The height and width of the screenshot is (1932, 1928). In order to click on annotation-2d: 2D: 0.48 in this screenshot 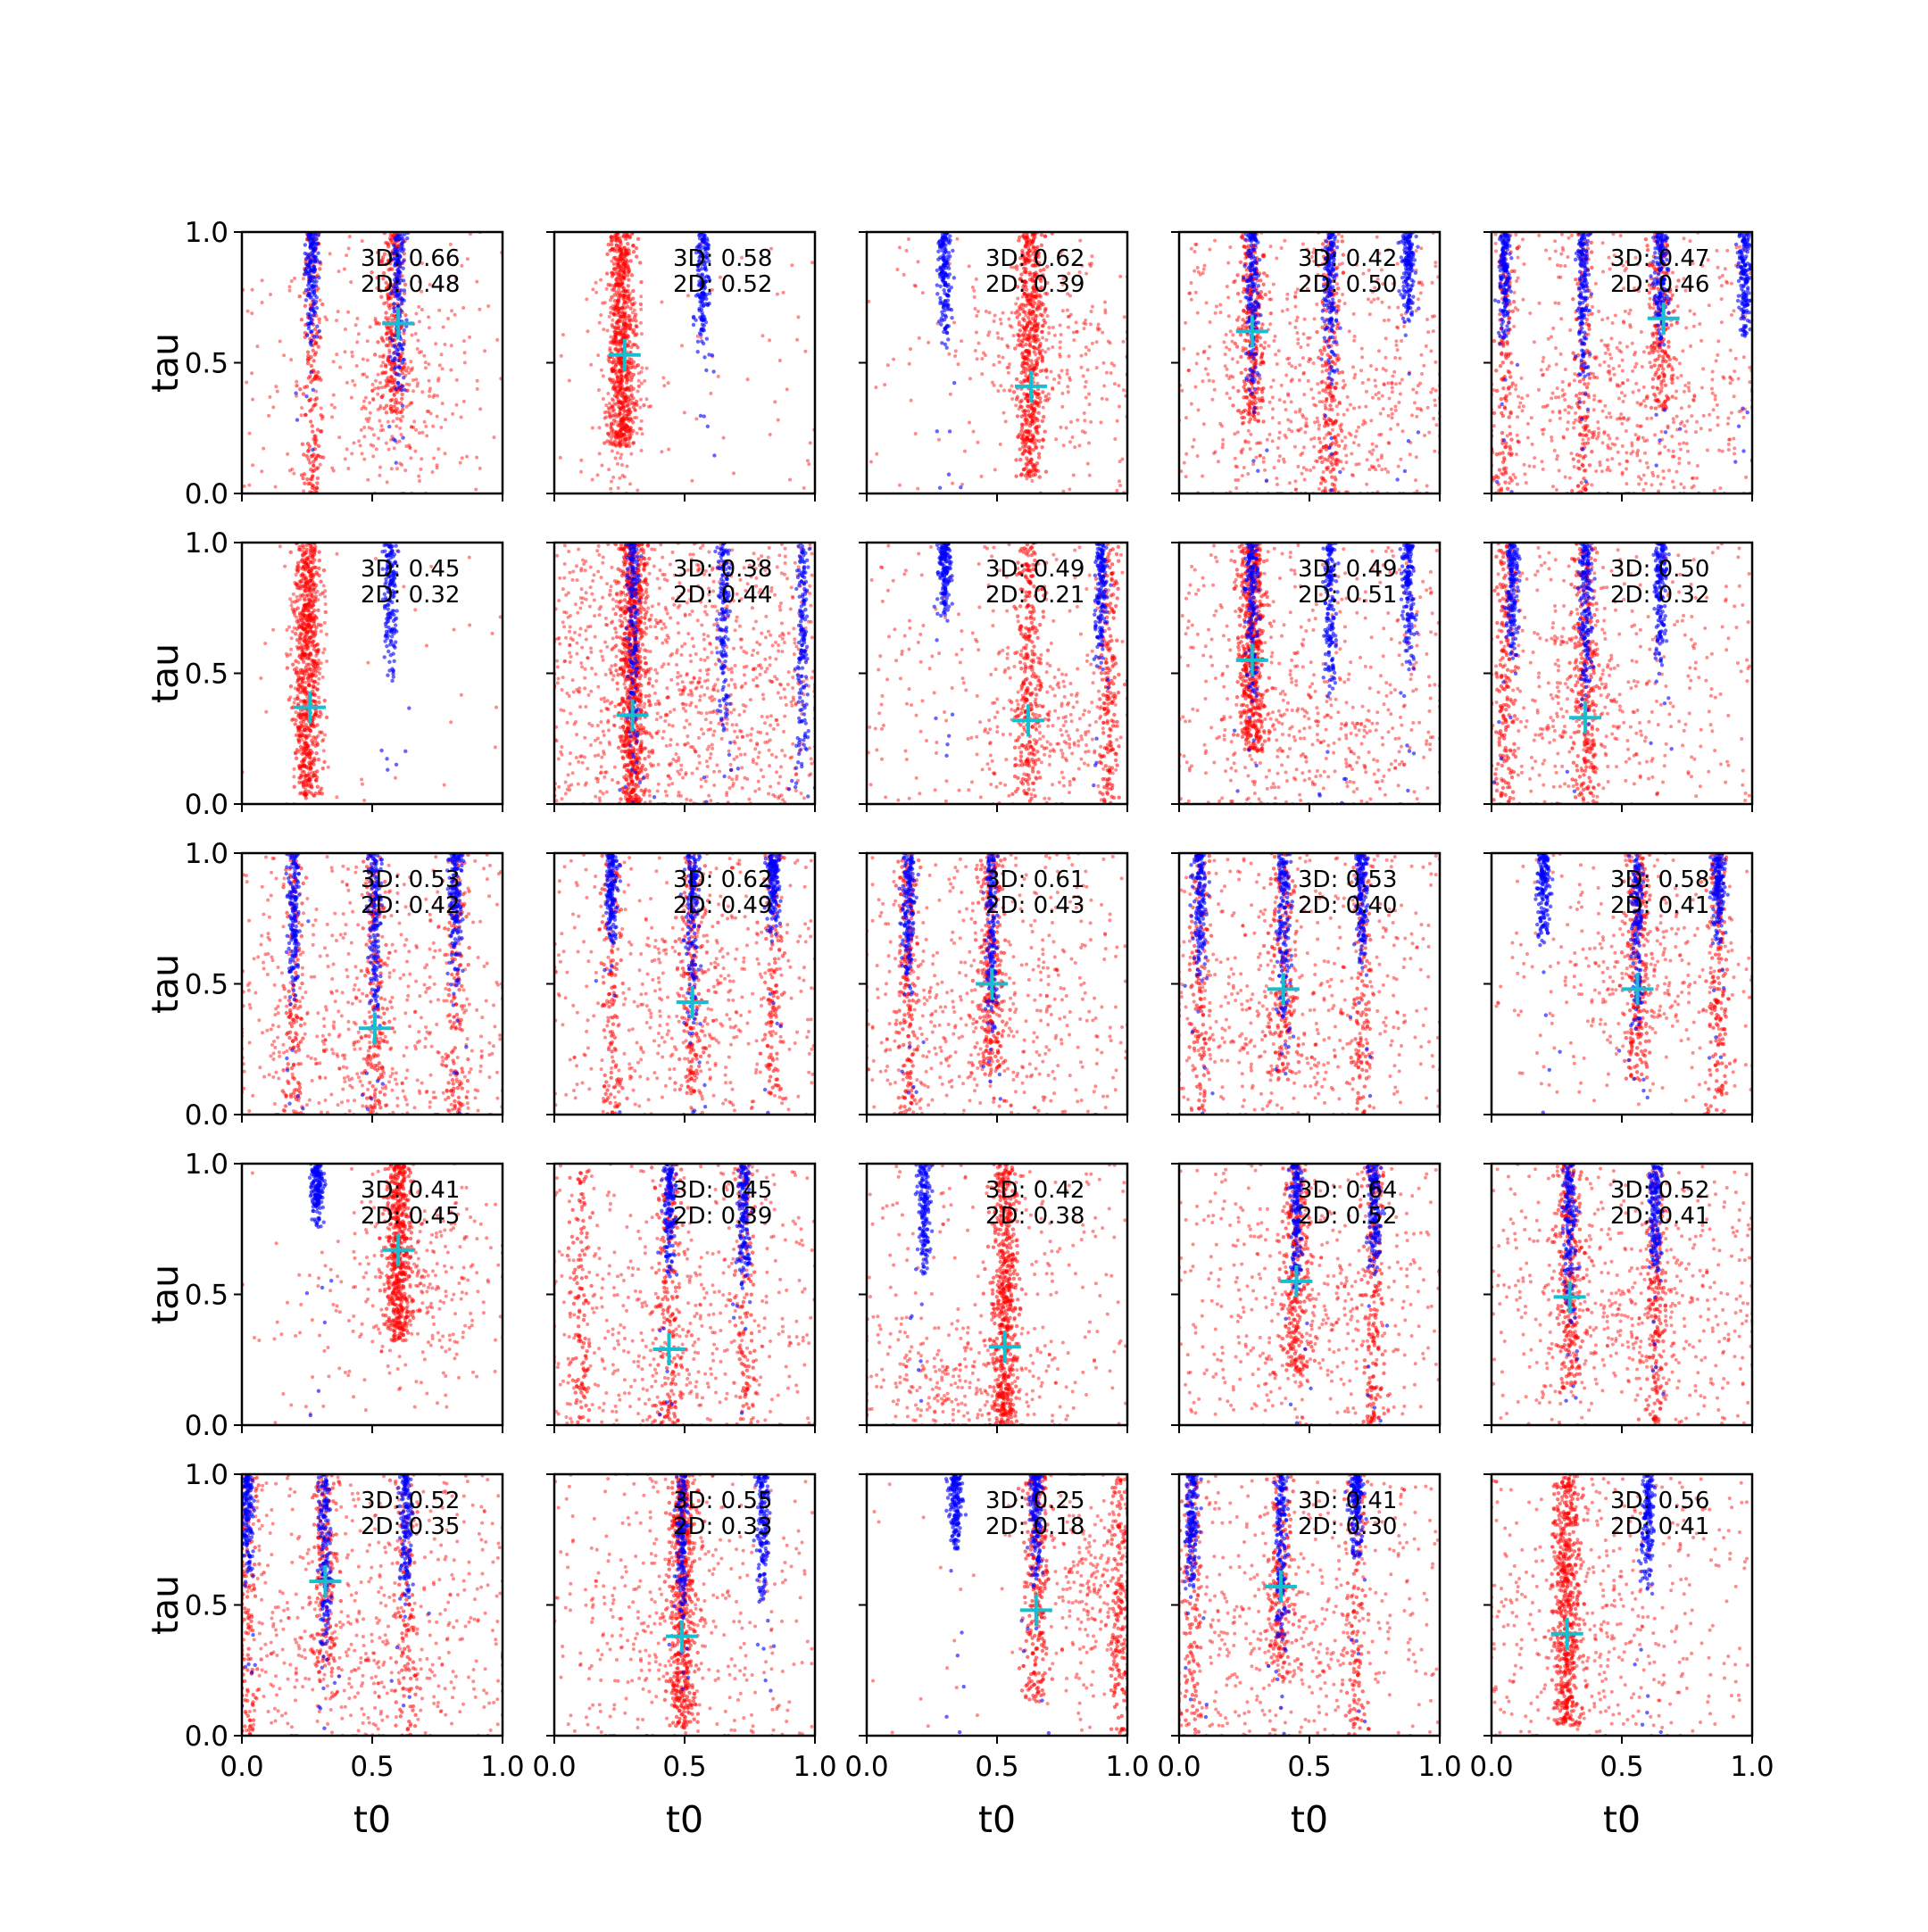, I will do `click(410, 284)`.